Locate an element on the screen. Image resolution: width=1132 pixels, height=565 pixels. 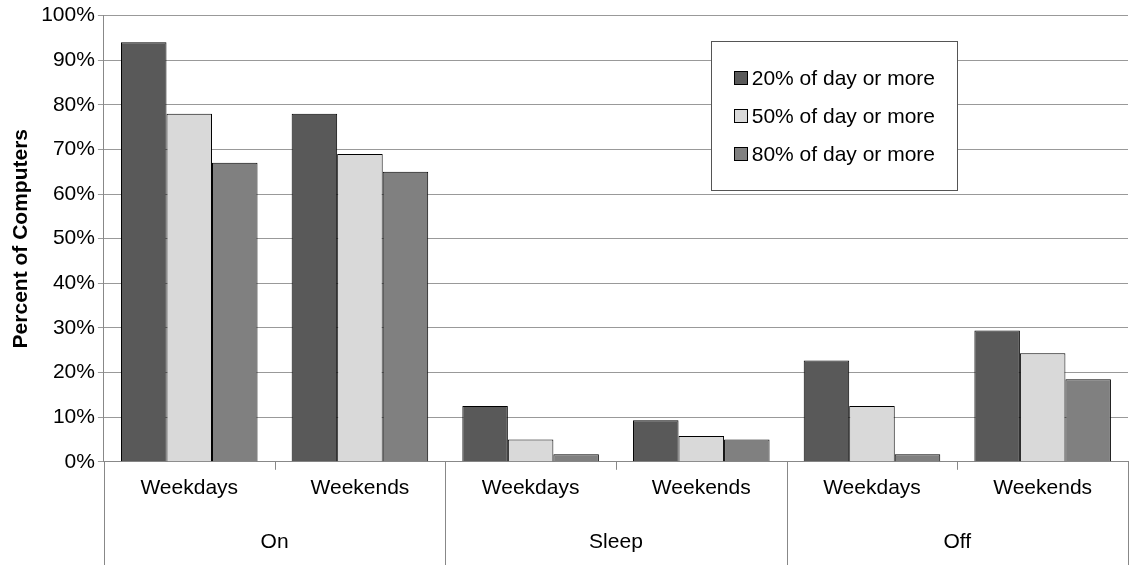
y-tick-label: 60% is located at coordinates (73, 192).